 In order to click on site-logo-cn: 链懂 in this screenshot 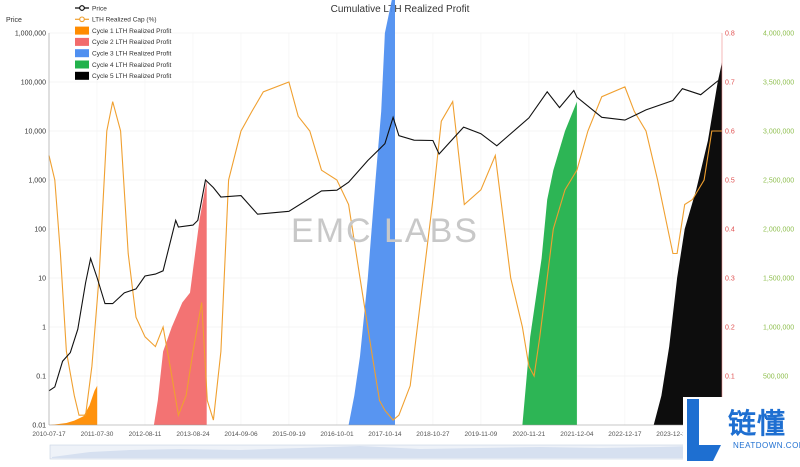, I will do `click(757, 423)`.